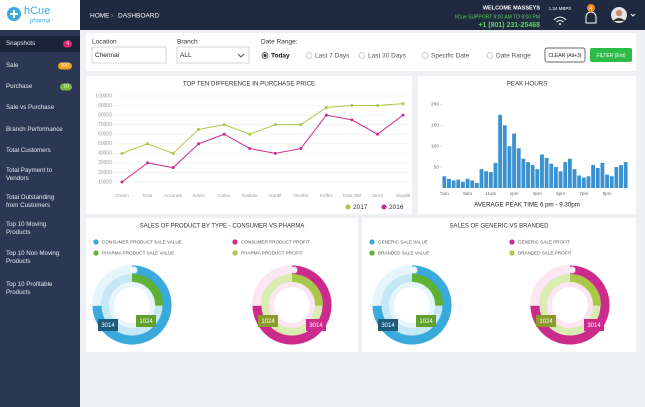 The image size is (645, 407). Describe the element at coordinates (40, 151) in the screenshot. I see `sidebar-item: Total Customers` at that location.